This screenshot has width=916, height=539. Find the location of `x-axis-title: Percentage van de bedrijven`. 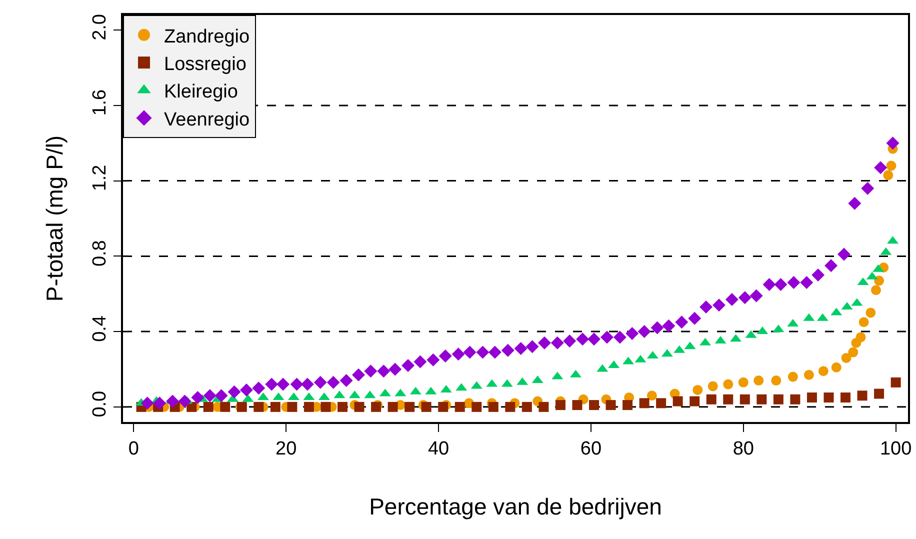

x-axis-title: Percentage van de bedrijven is located at coordinates (515, 507).